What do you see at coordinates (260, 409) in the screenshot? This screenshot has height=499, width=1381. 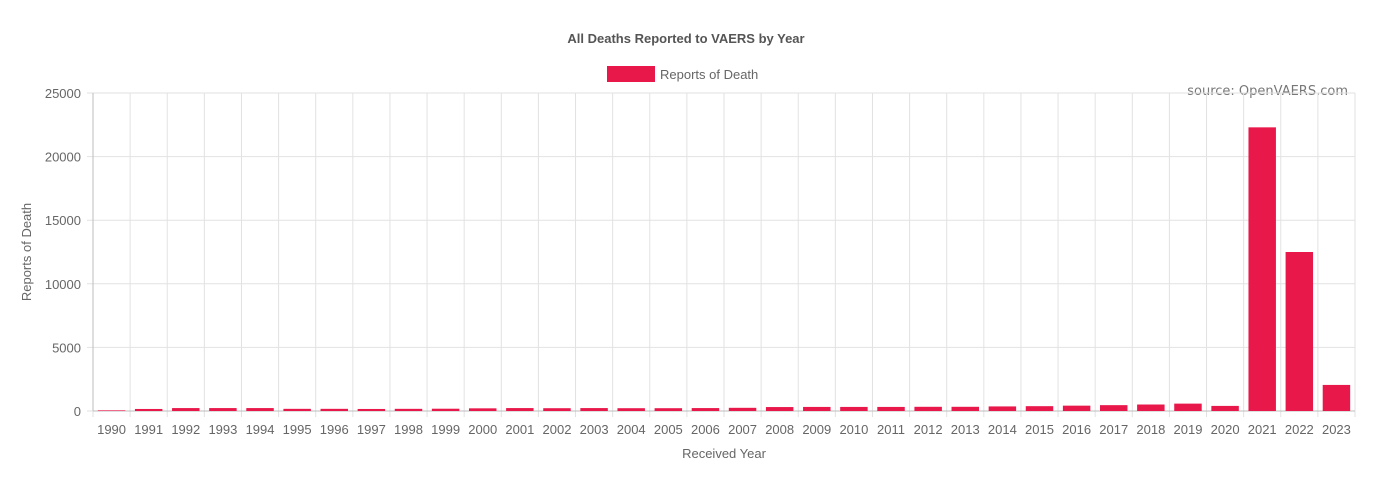 I see `bar-1994` at bounding box center [260, 409].